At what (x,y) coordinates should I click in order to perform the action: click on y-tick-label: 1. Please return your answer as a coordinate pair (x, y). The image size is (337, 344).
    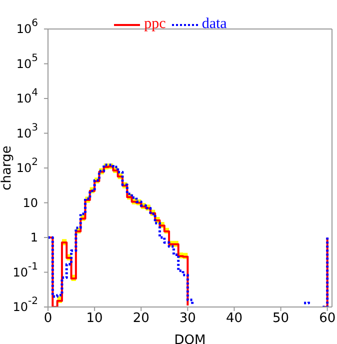
    Looking at the image, I should click on (34, 237).